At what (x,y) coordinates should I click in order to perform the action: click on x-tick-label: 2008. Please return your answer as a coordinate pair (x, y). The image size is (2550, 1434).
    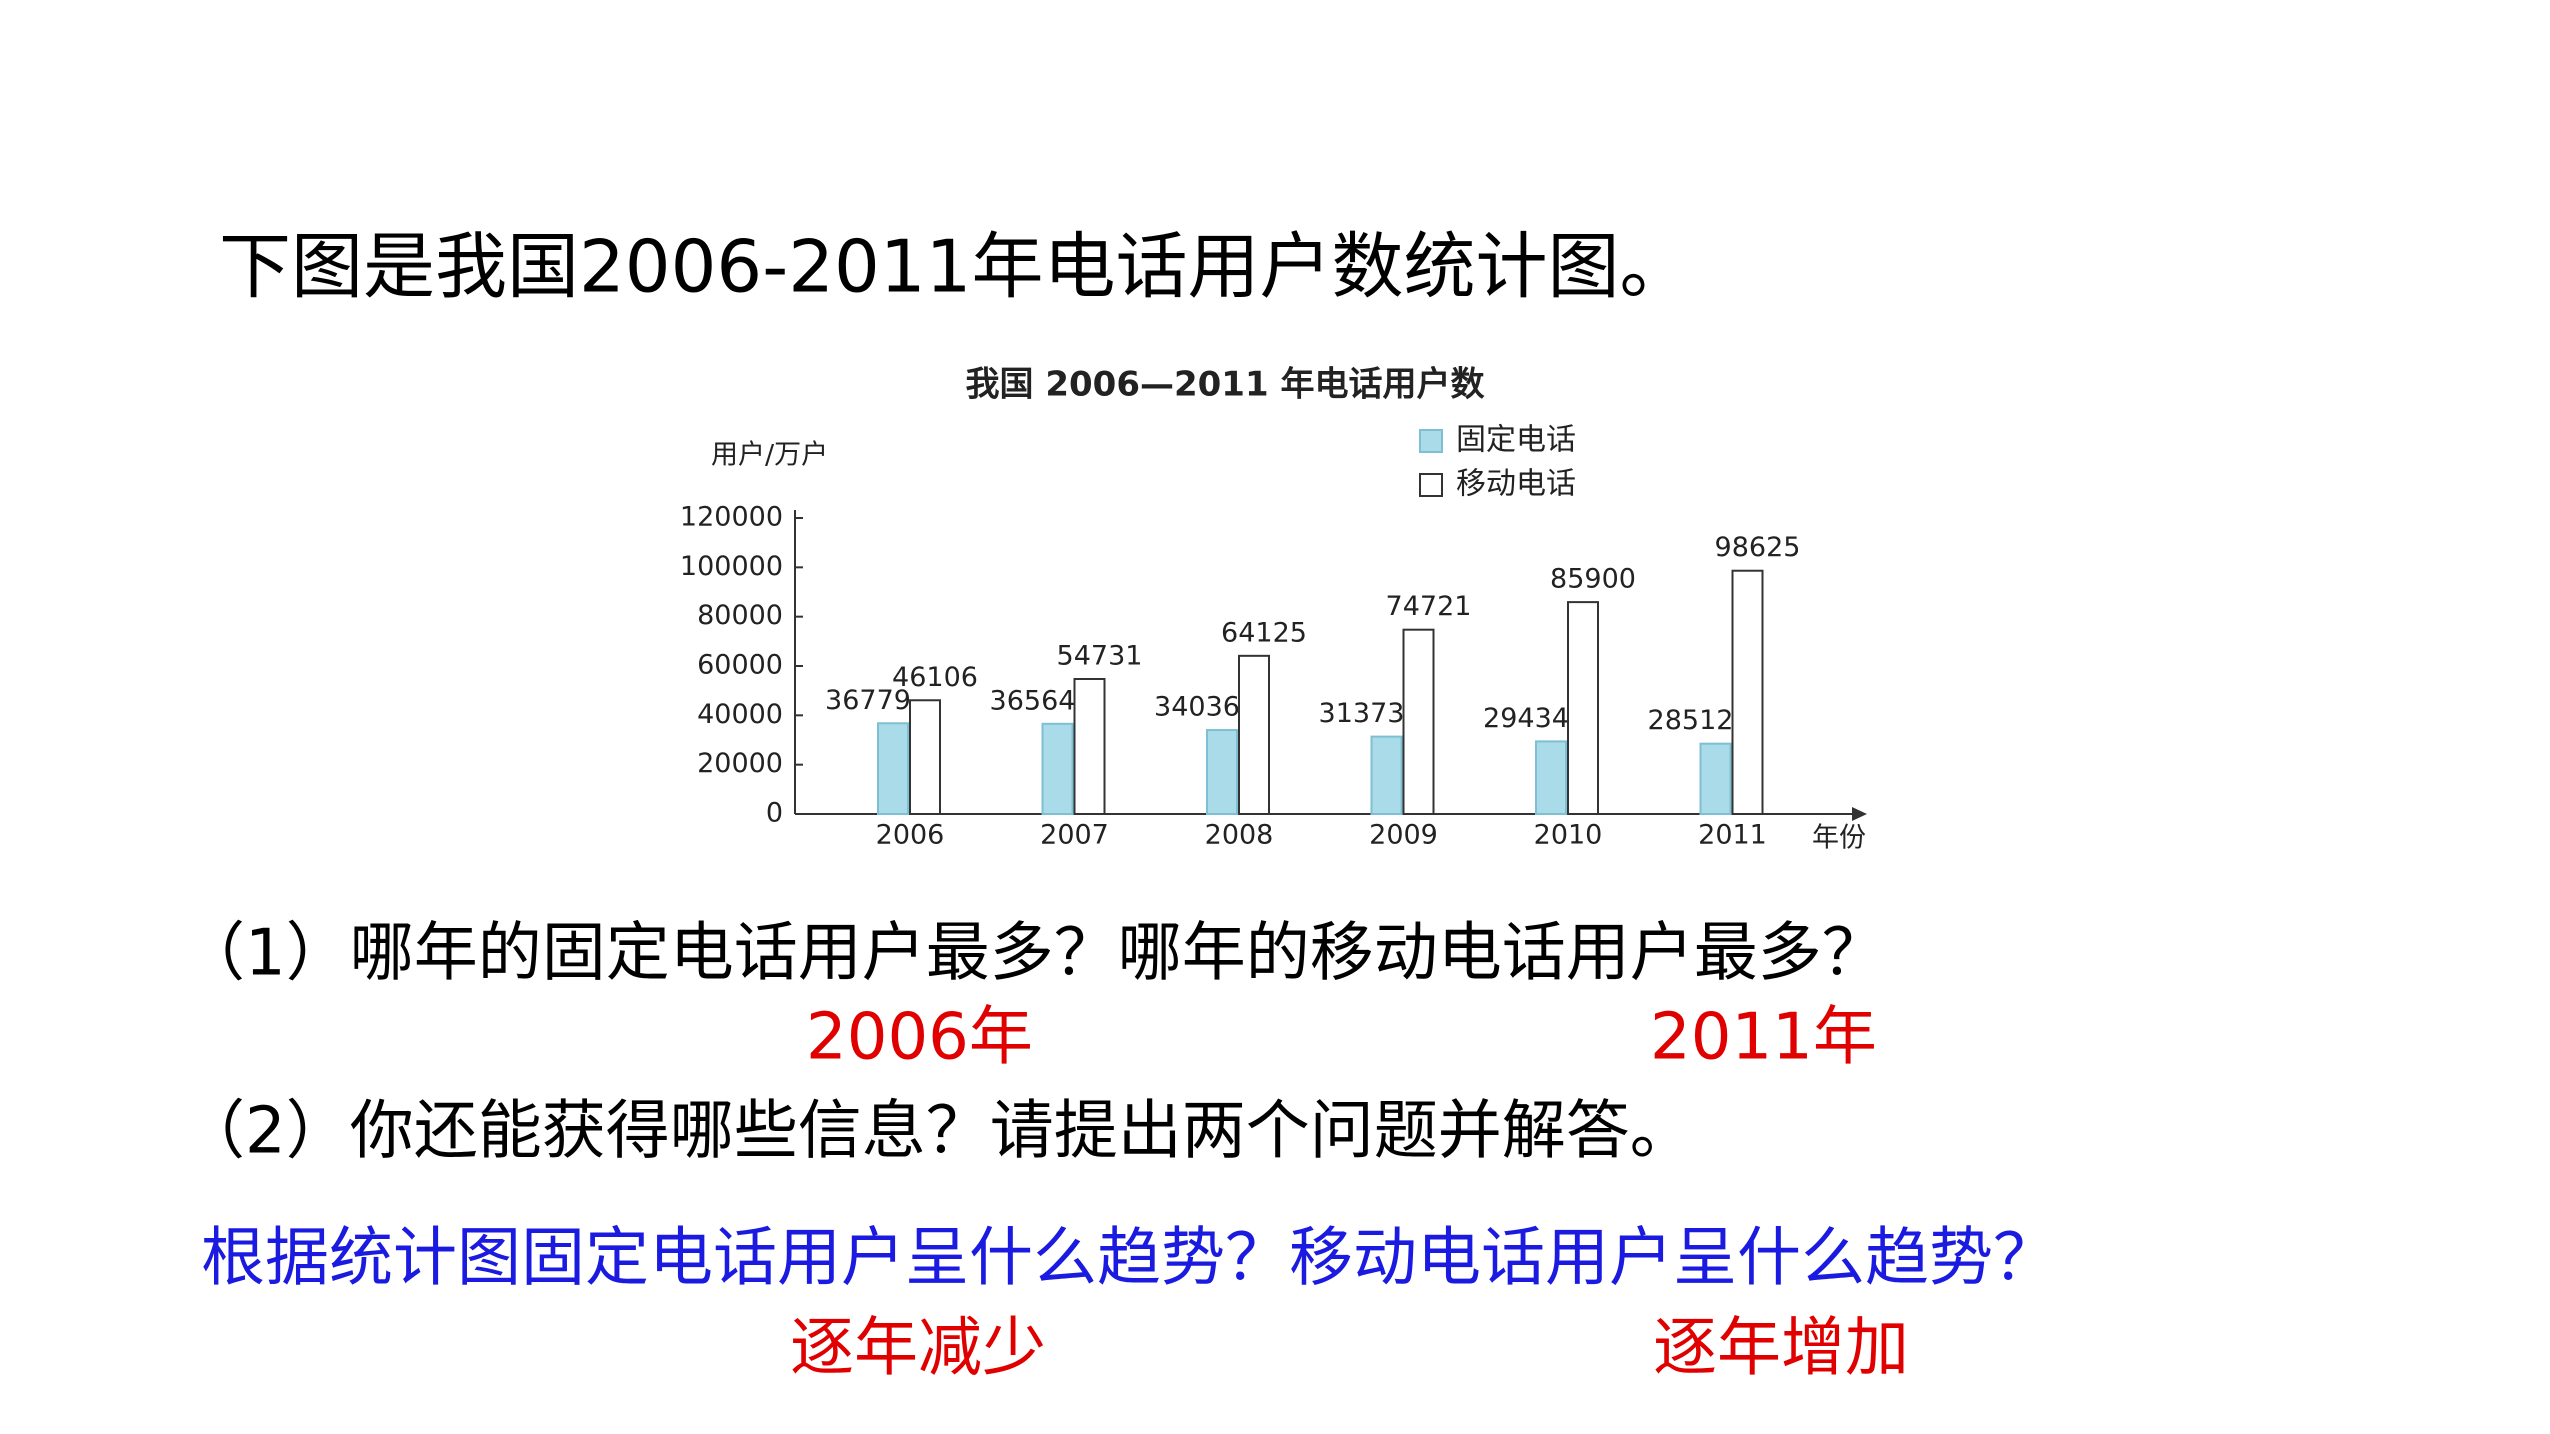
    Looking at the image, I should click on (1239, 835).